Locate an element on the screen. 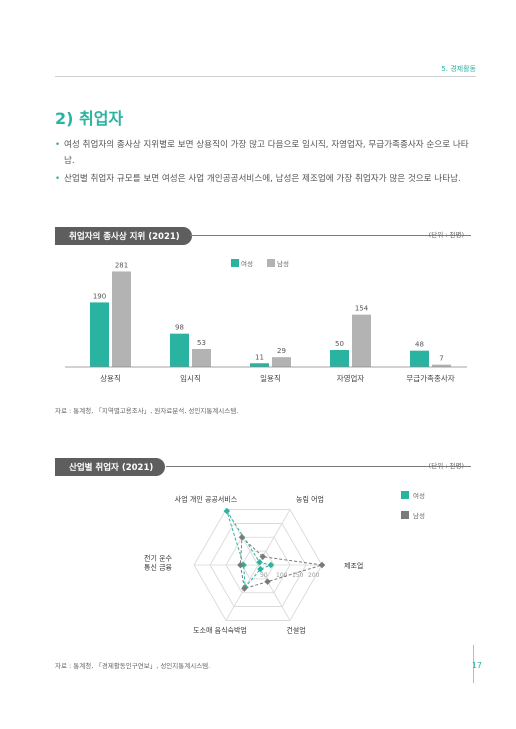 Image resolution: width=516 pixels, height=729 pixels. radar-tick-label: 200 is located at coordinates (314, 575).